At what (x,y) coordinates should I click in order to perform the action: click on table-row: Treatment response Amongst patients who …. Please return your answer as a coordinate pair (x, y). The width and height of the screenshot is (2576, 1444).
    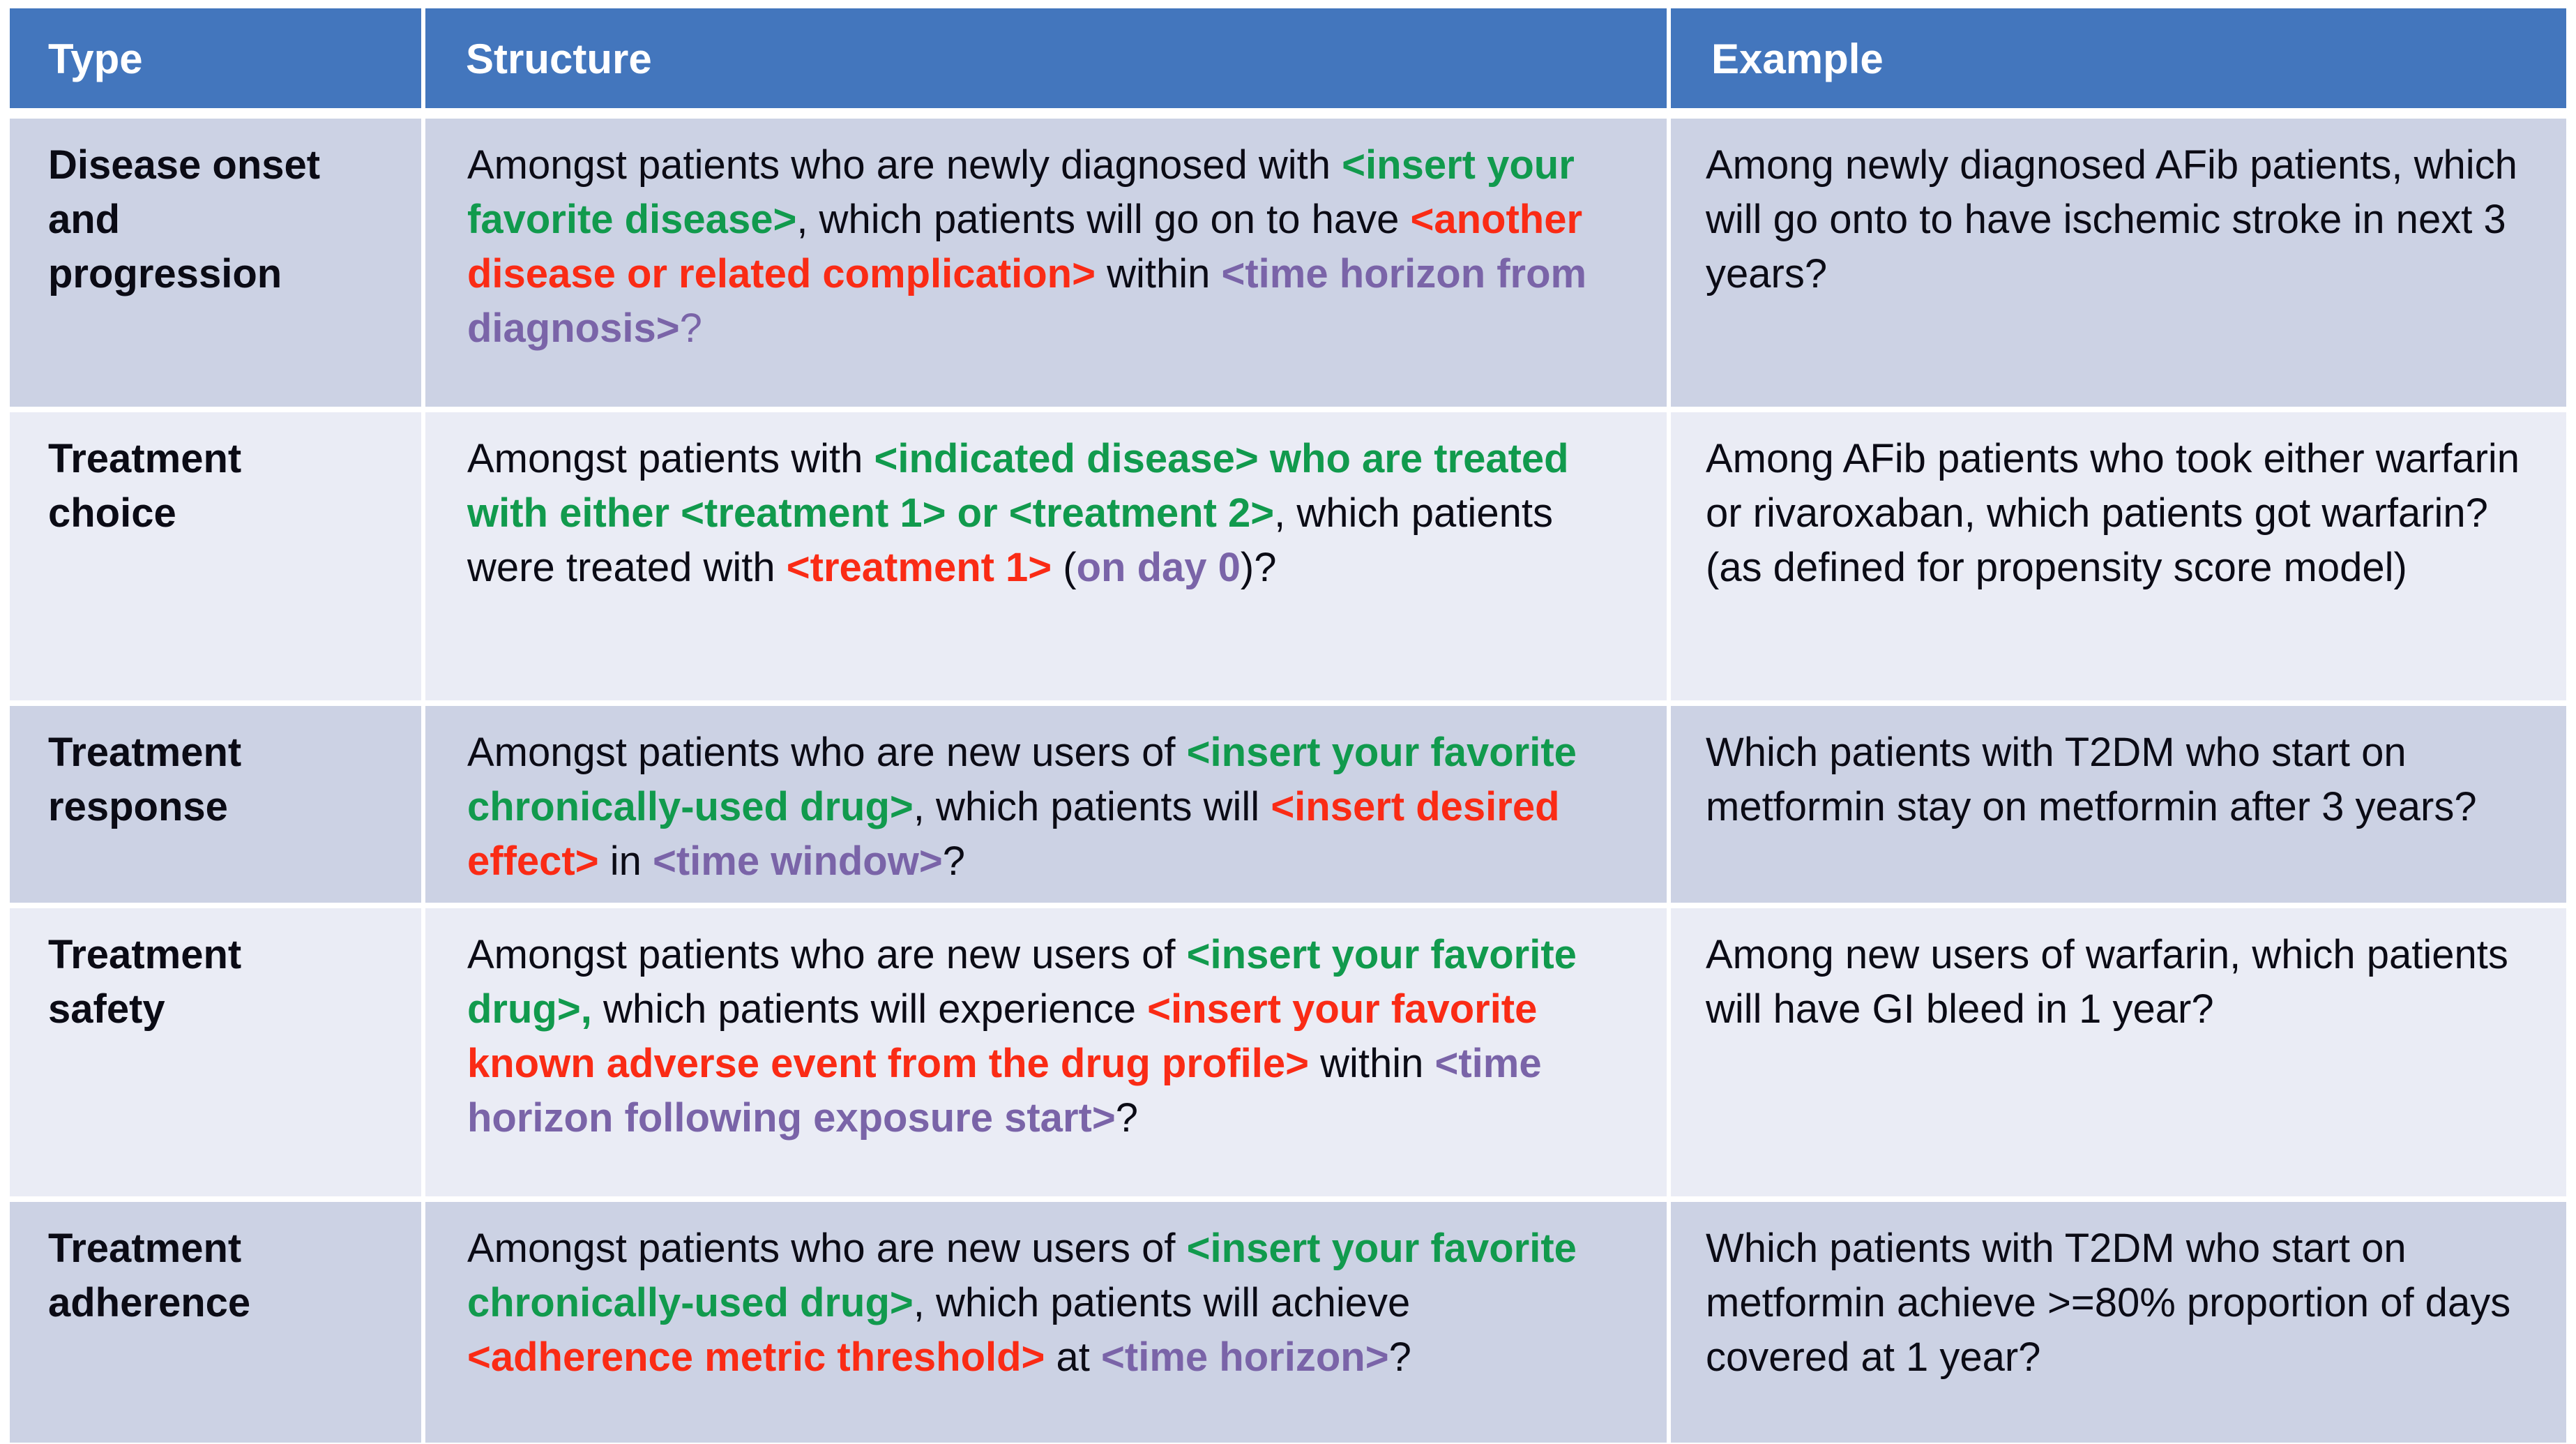
    Looking at the image, I should click on (1288, 804).